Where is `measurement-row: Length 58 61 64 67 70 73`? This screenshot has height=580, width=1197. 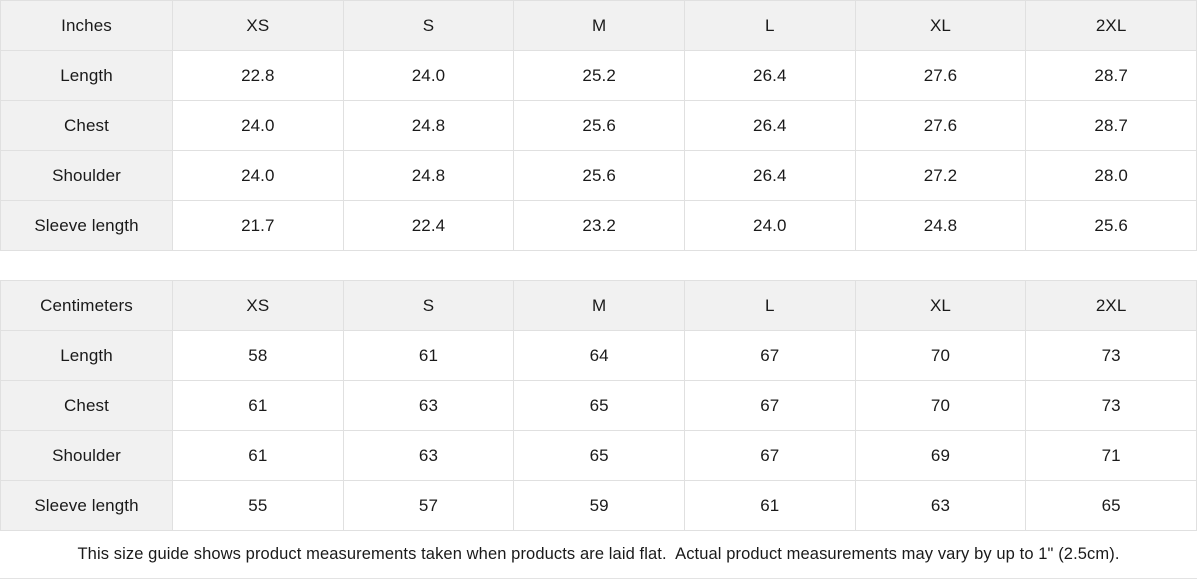 measurement-row: Length 58 61 64 67 70 73 is located at coordinates (598, 355).